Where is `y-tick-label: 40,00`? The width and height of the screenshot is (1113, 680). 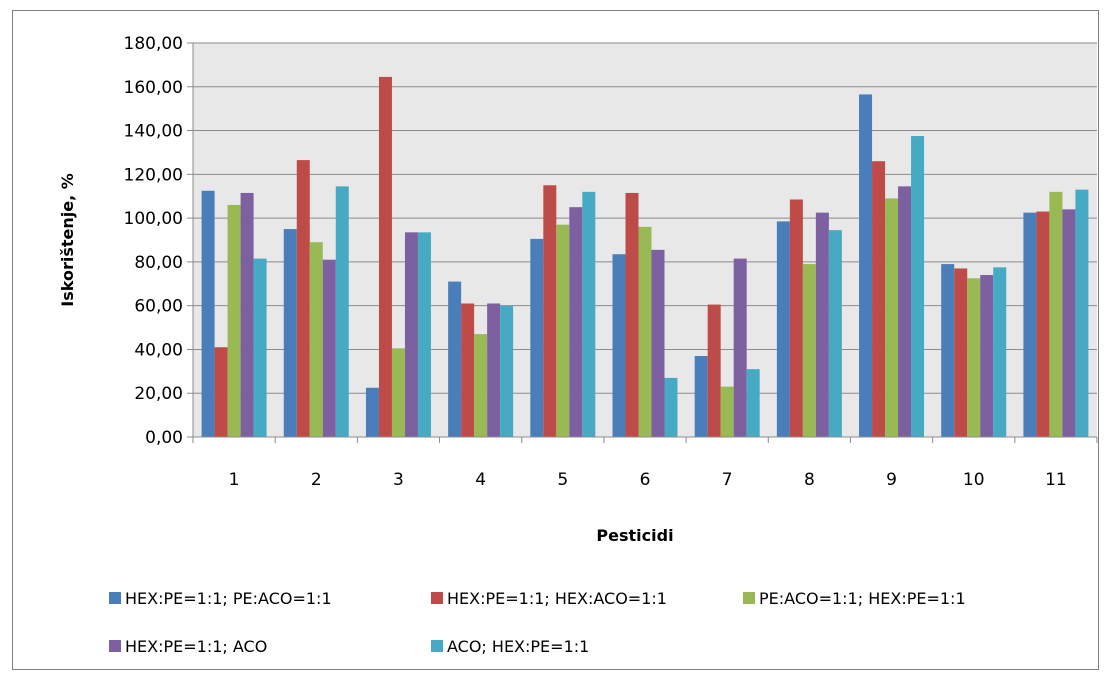
y-tick-label: 40,00 is located at coordinates (158, 350).